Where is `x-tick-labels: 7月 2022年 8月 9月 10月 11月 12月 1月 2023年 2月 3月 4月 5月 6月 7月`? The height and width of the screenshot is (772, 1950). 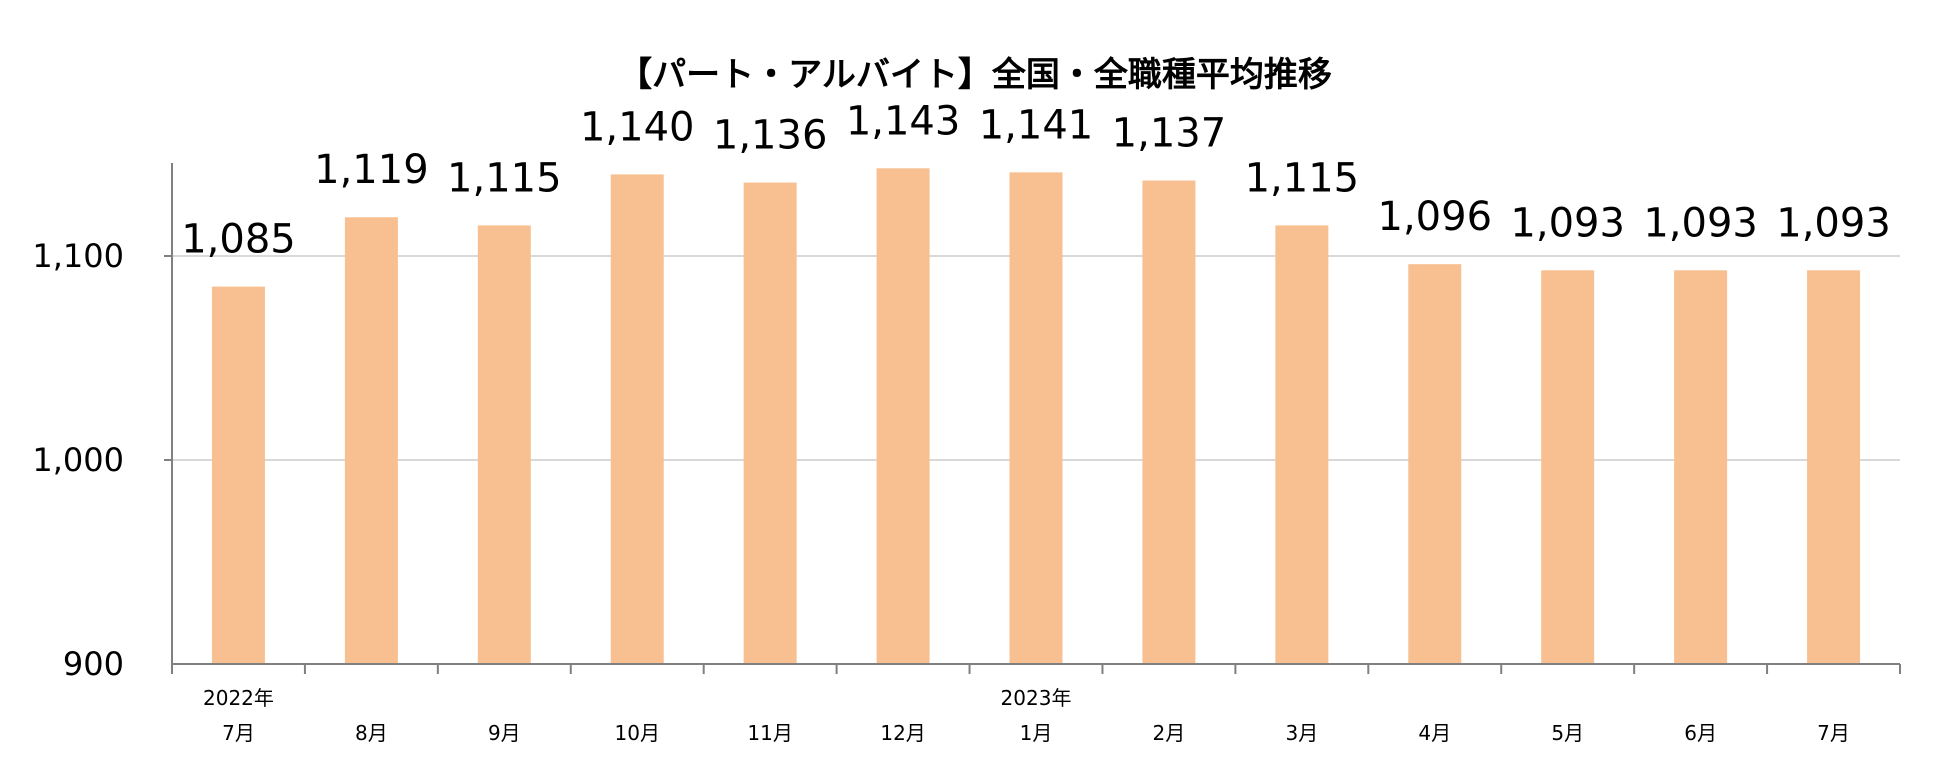
x-tick-labels: 7月 2022年 8月 9月 10月 11月 12月 1月 2023年 2月 3月 4月 5月 6月 7月 is located at coordinates (1026, 715).